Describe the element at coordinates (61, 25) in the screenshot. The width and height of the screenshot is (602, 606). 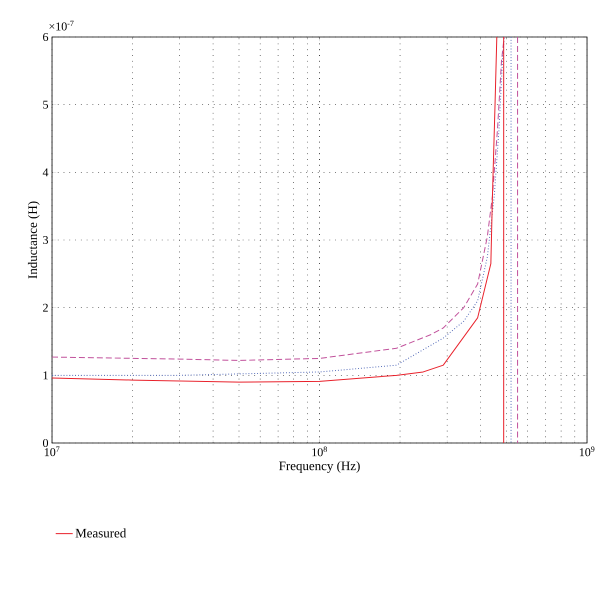
I see `text: ×10$^{-7}$` at that location.